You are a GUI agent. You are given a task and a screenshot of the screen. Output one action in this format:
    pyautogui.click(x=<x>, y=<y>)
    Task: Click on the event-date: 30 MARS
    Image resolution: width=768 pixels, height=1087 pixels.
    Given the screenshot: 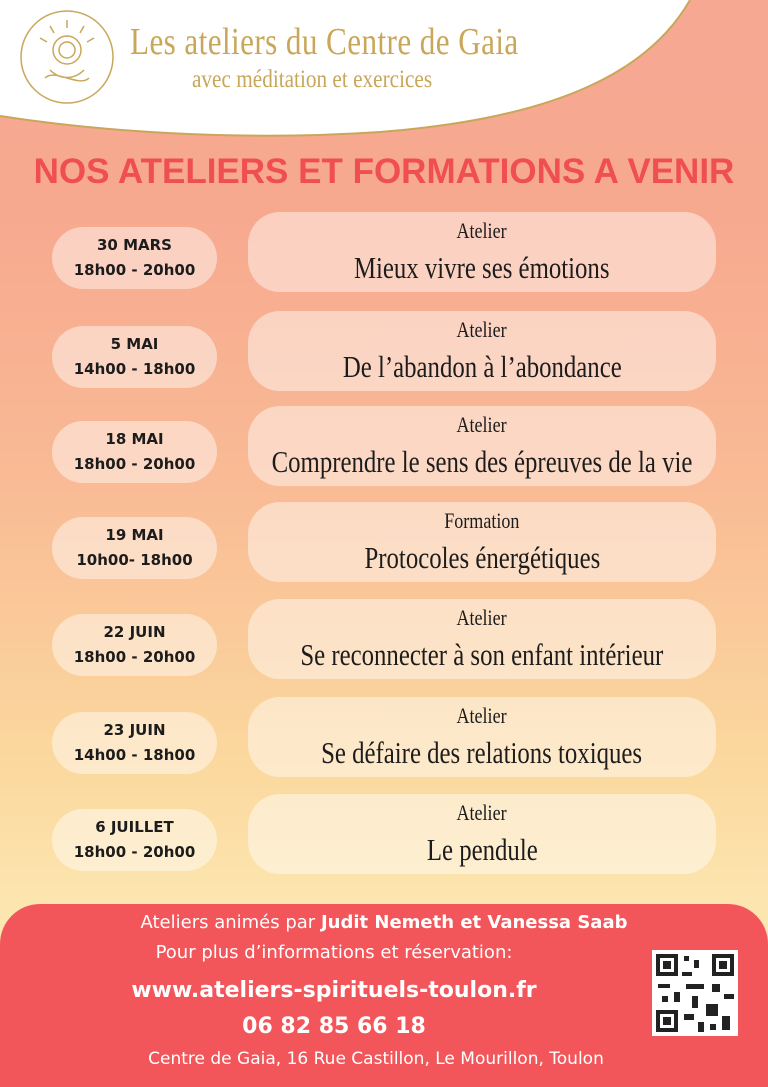 What is the action you would take?
    pyautogui.click(x=134, y=245)
    